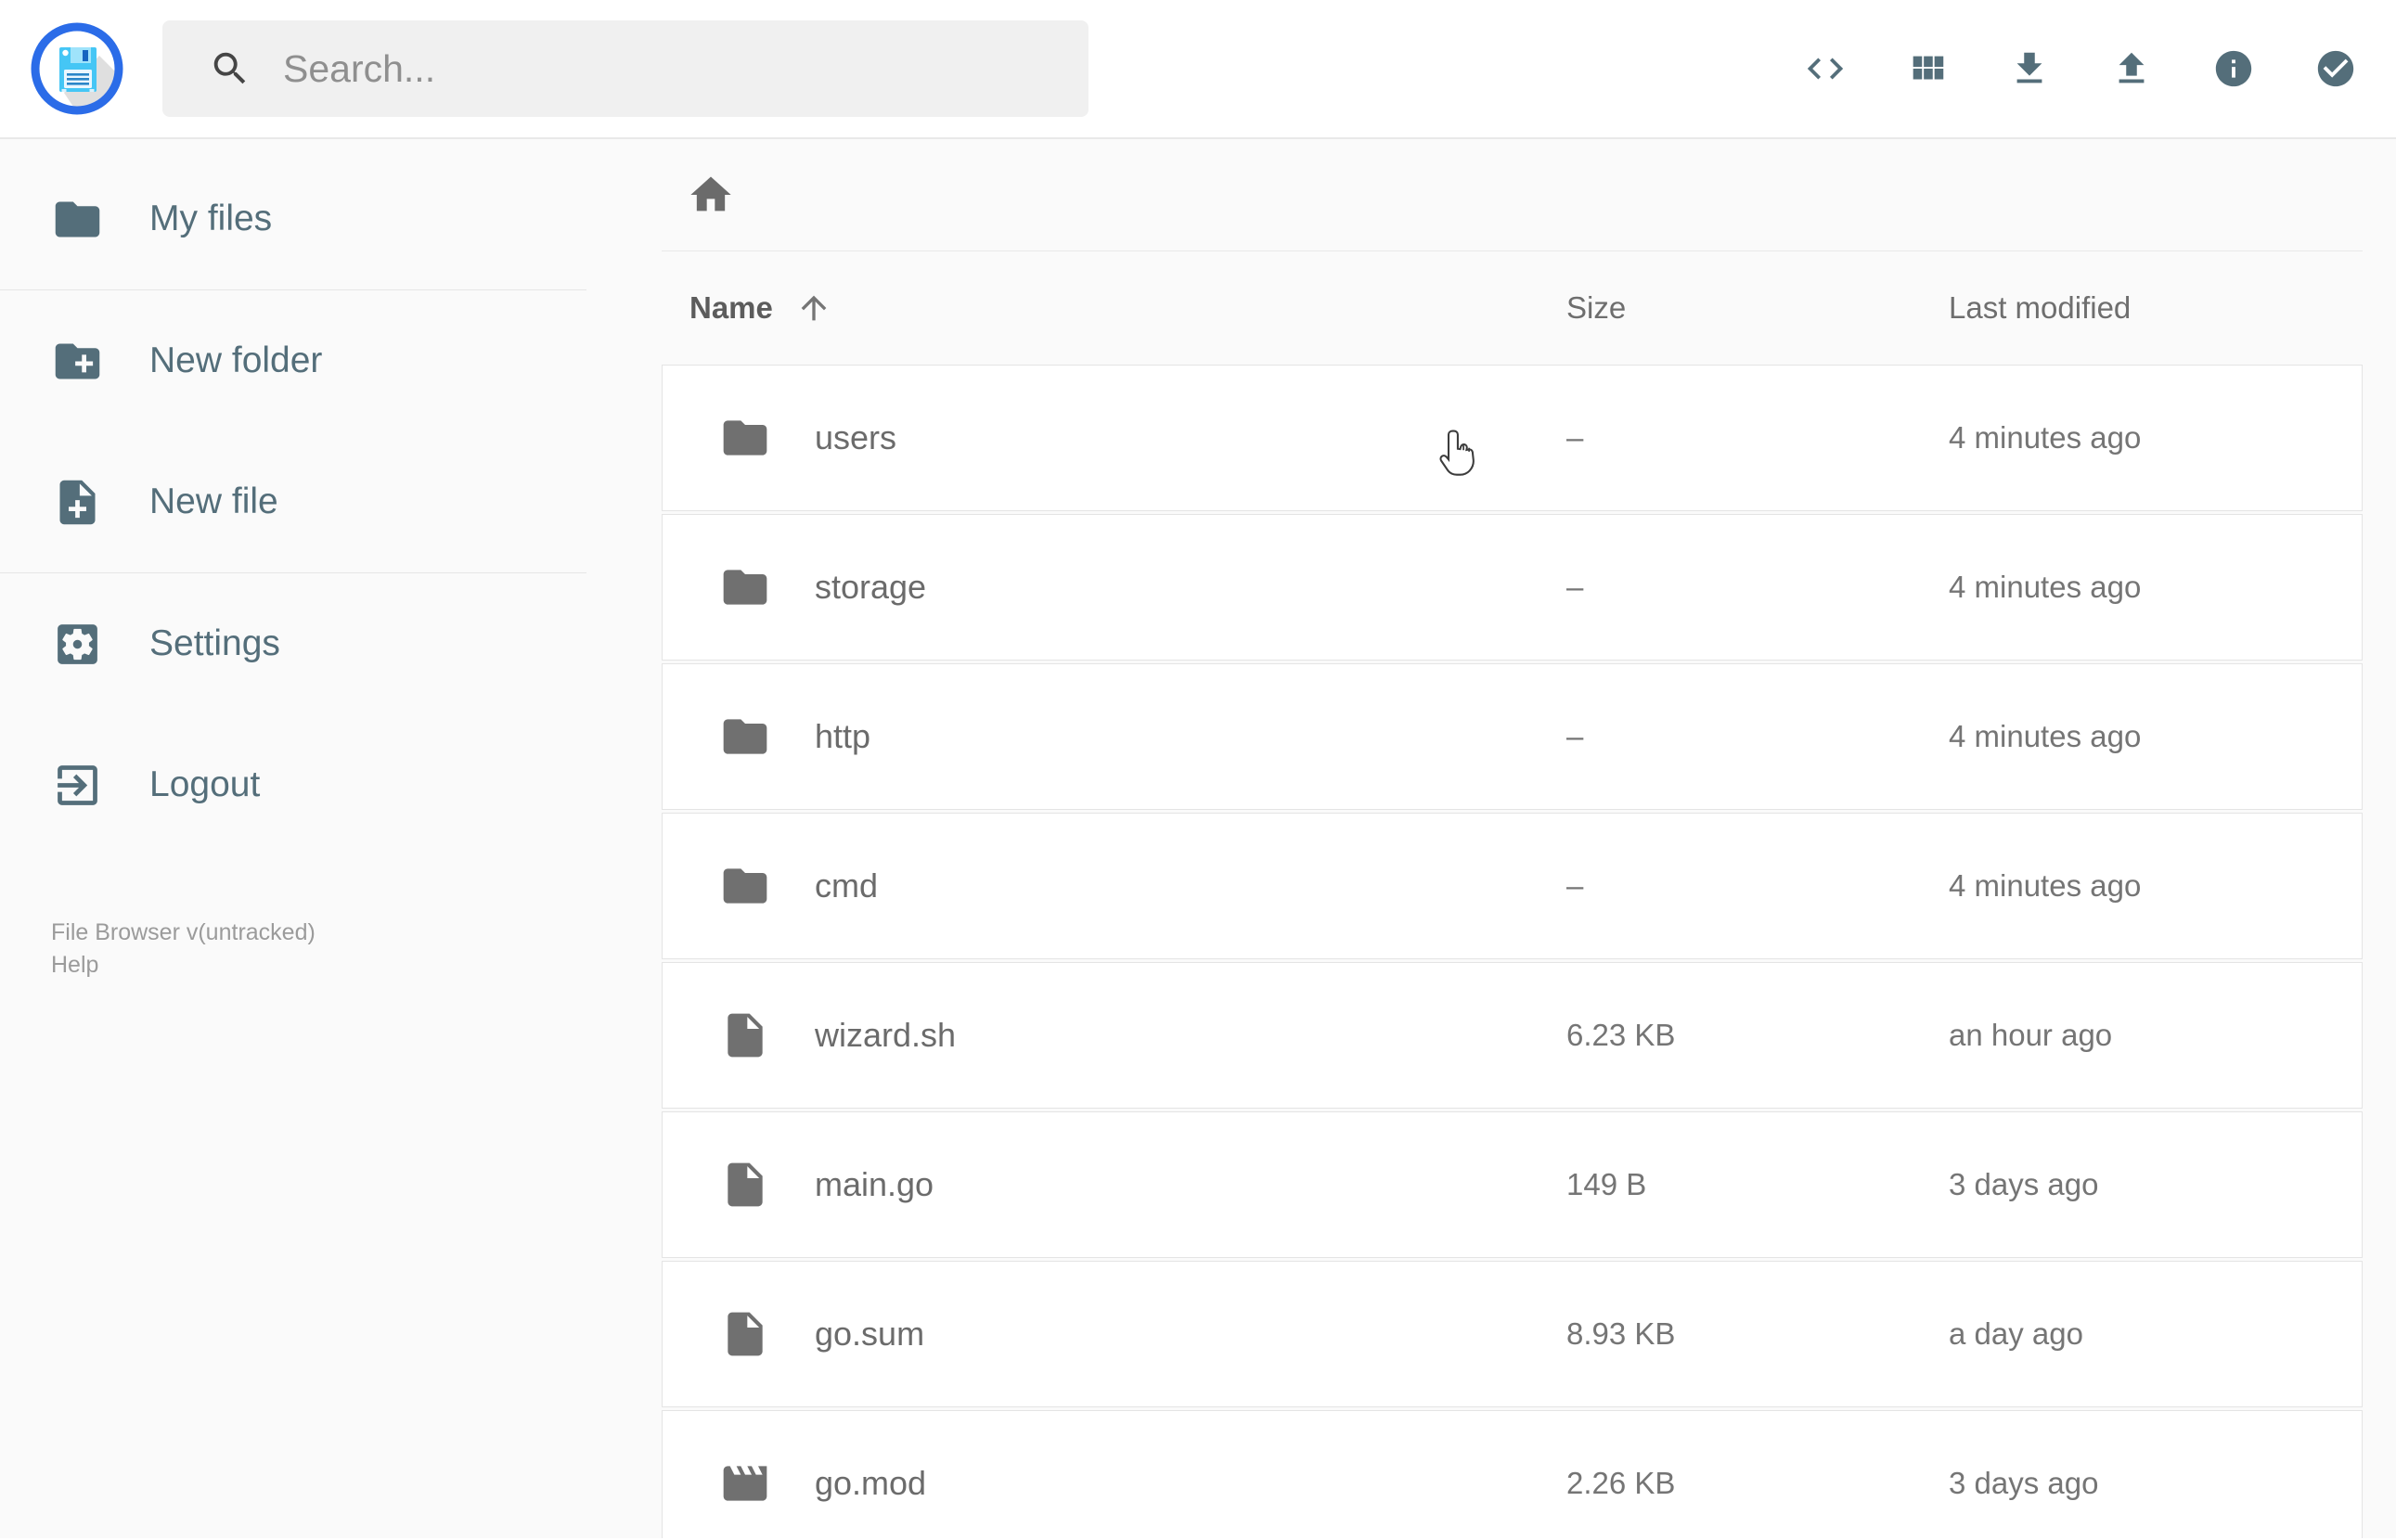  Describe the element at coordinates (211, 218) in the screenshot. I see `sidebar-item-label: My files` at that location.